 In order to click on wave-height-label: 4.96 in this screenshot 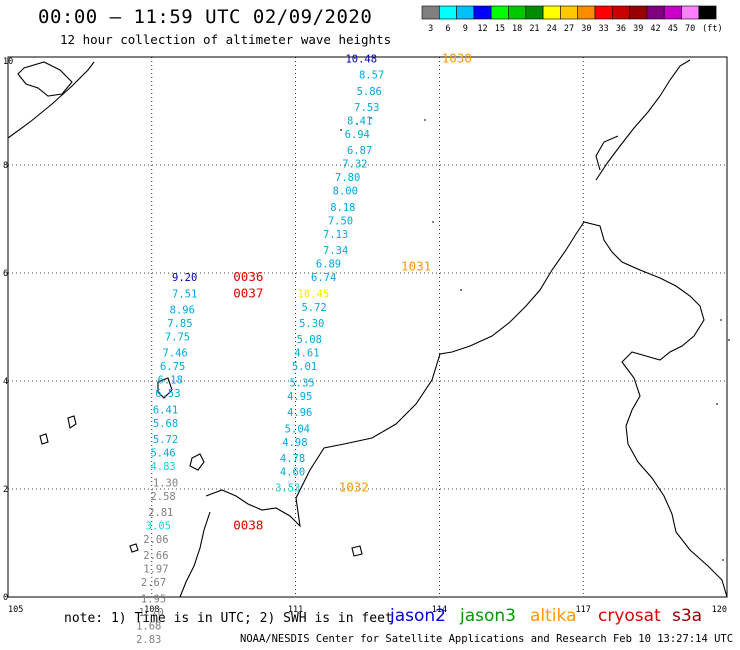, I will do `click(299, 413)`.